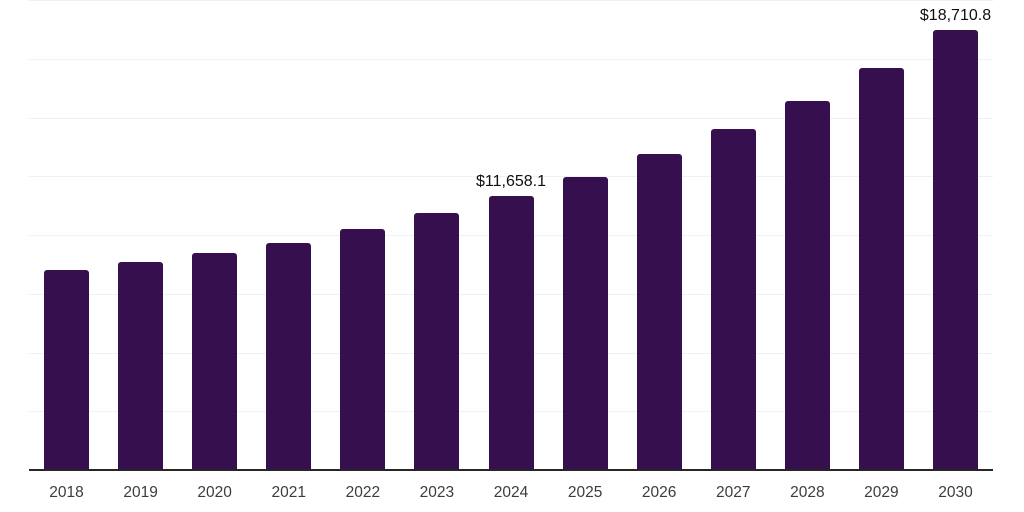  I want to click on bar-2027, so click(733, 299).